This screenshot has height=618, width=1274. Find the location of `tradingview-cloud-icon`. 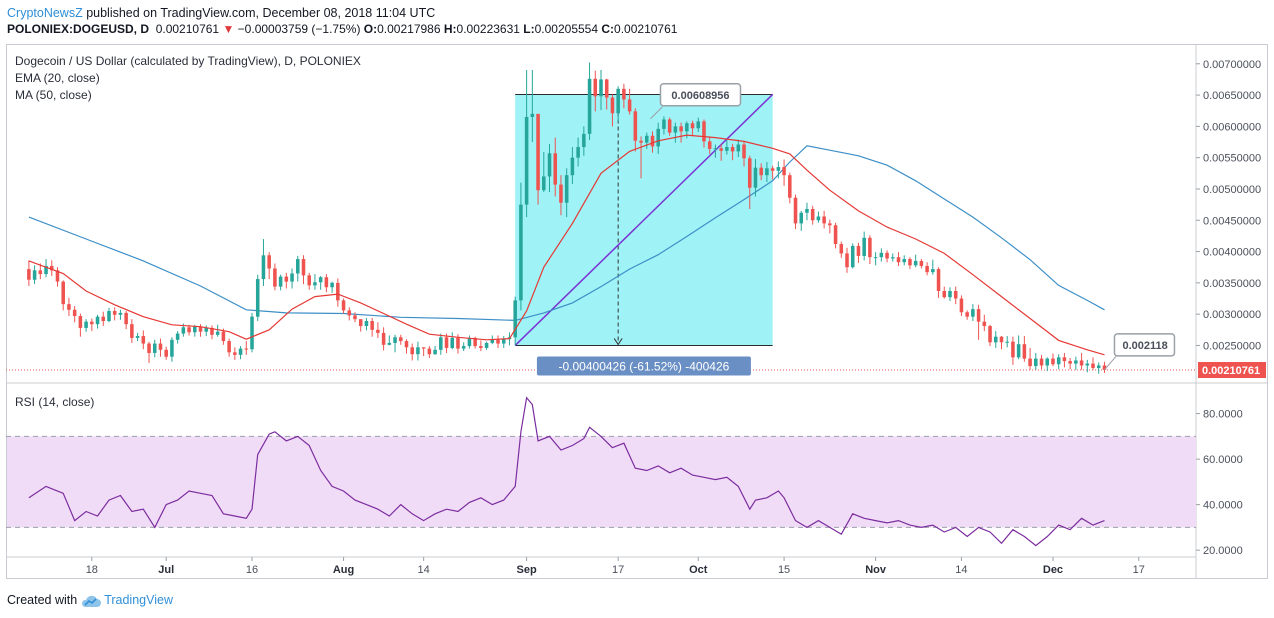

tradingview-cloud-icon is located at coordinates (92, 601).